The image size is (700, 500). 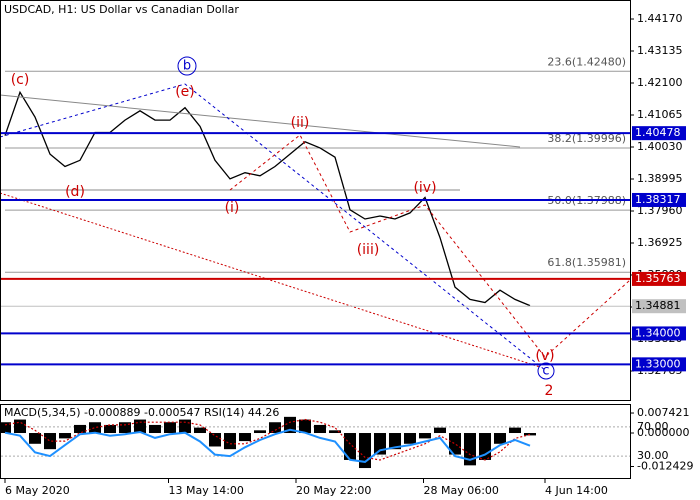 What do you see at coordinates (653, 455) in the screenshot?
I see `y2-tick-label: 30.00` at bounding box center [653, 455].